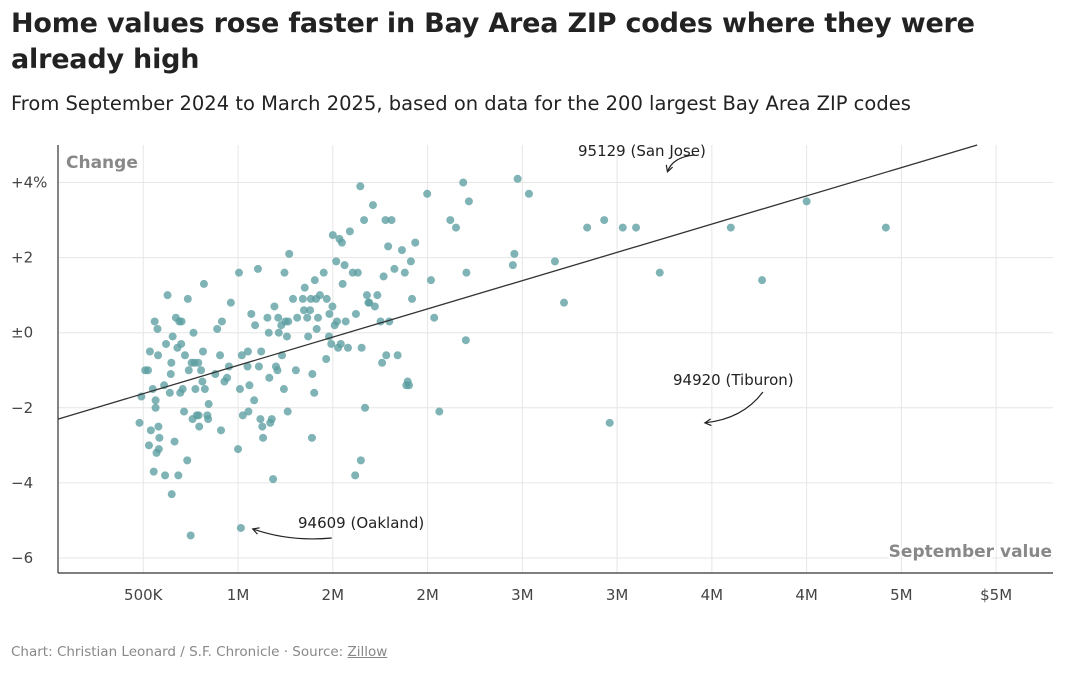 Image resolution: width=1080 pixels, height=681 pixels. I want to click on y-tick-label: −2, so click(22, 408).